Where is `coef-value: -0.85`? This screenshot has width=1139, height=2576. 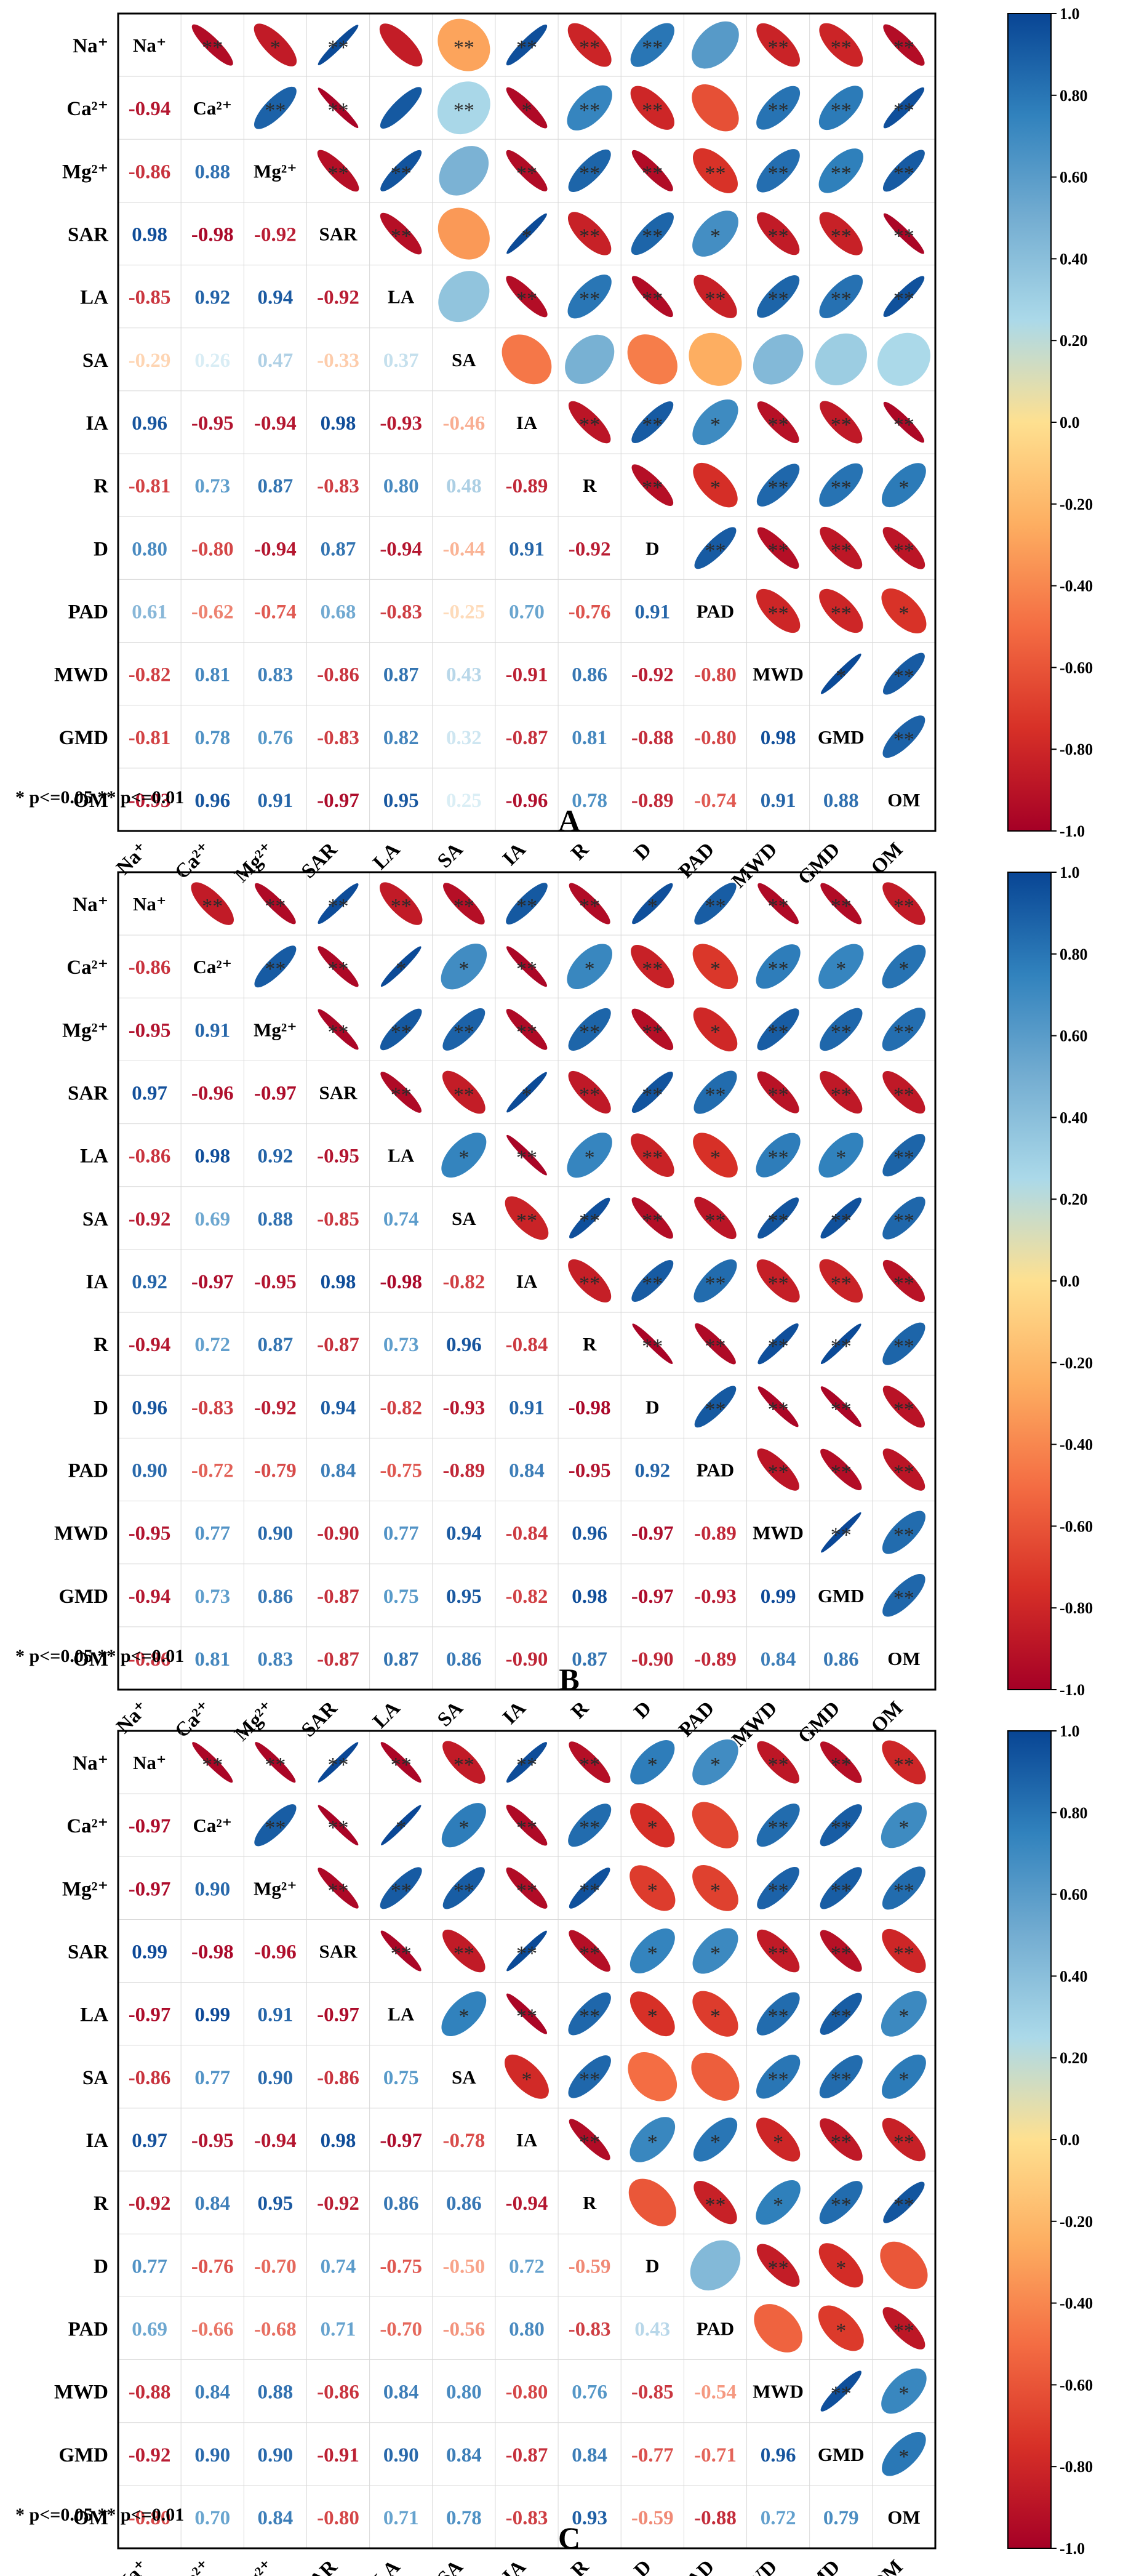
coef-value: -0.85 is located at coordinates (150, 298).